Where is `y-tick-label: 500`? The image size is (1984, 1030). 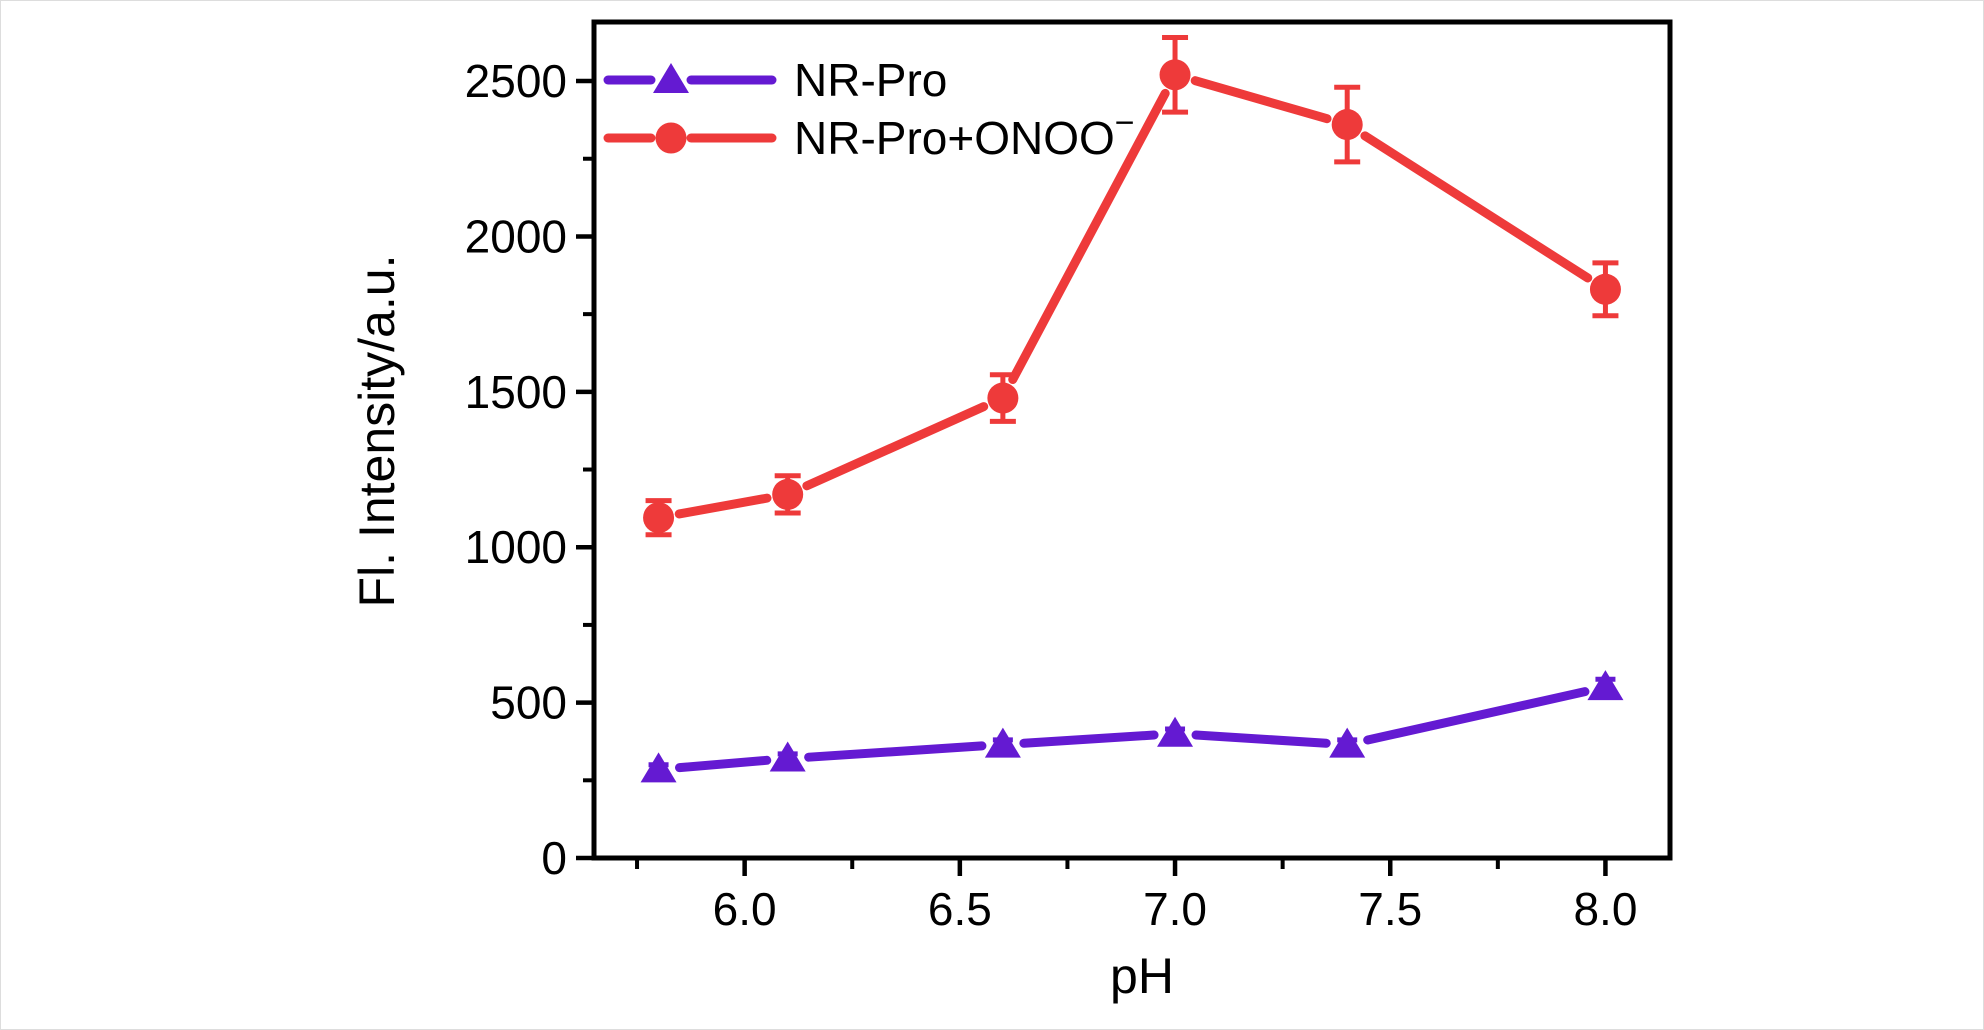
y-tick-label: 500 is located at coordinates (528, 703).